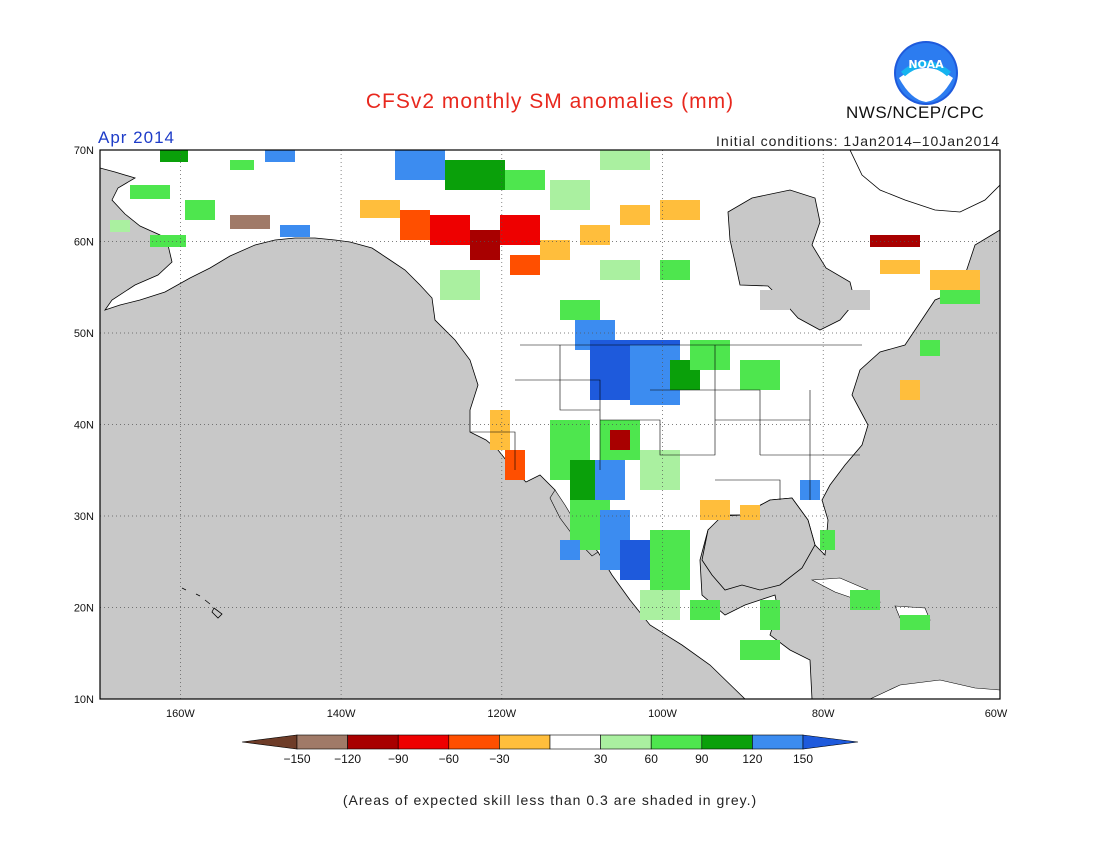 This screenshot has height=850, width=1100. Describe the element at coordinates (180, 714) in the screenshot. I see `lon-label-160w: 160W` at that location.